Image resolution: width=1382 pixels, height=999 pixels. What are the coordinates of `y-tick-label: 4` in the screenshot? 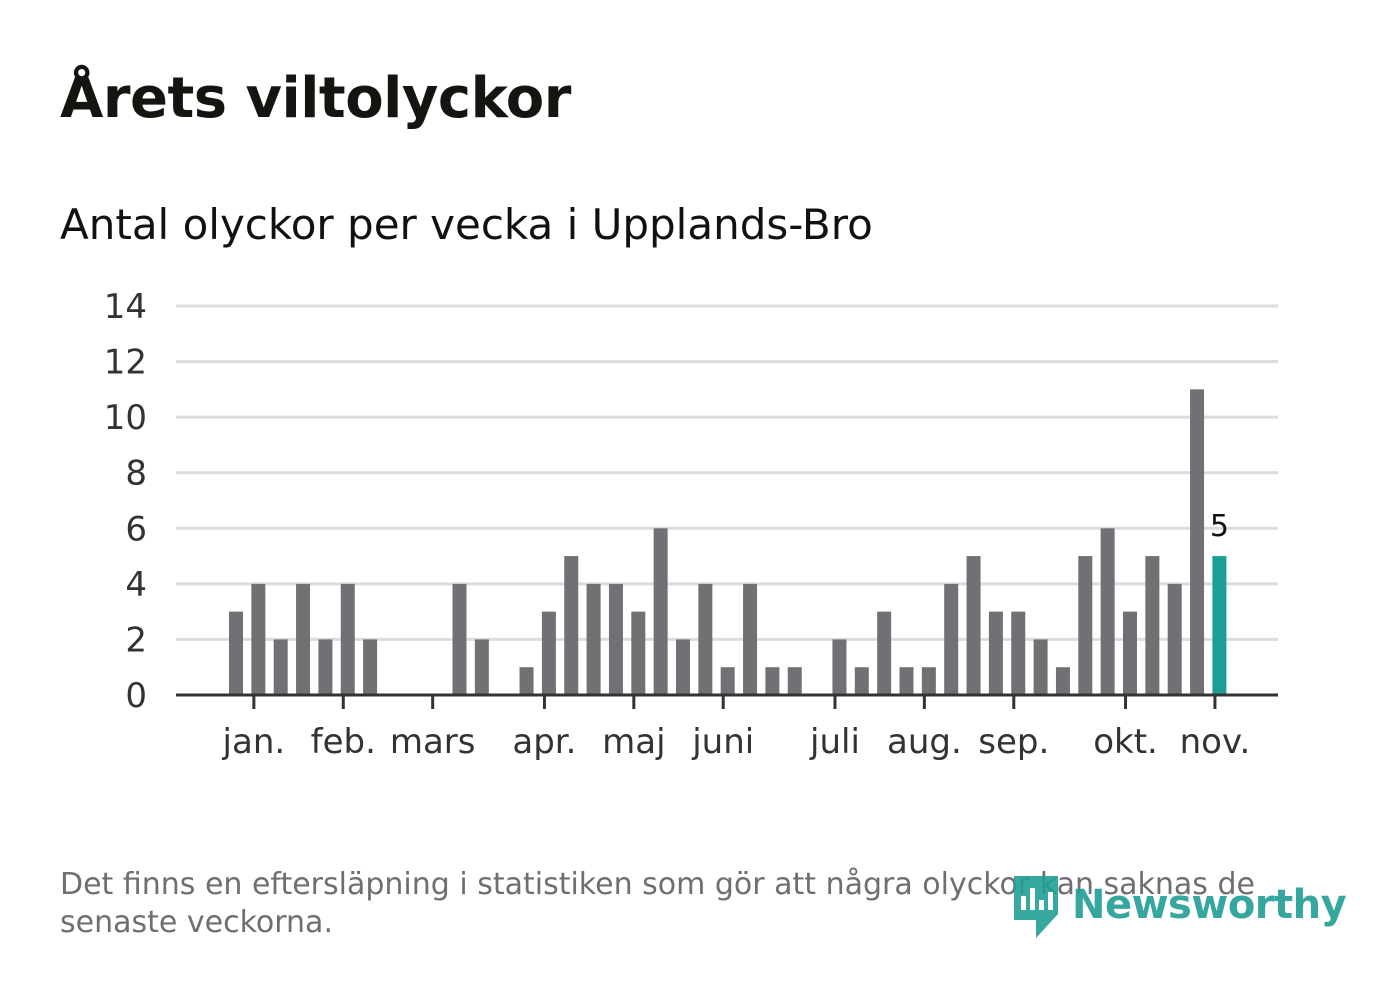 It's located at (136, 585).